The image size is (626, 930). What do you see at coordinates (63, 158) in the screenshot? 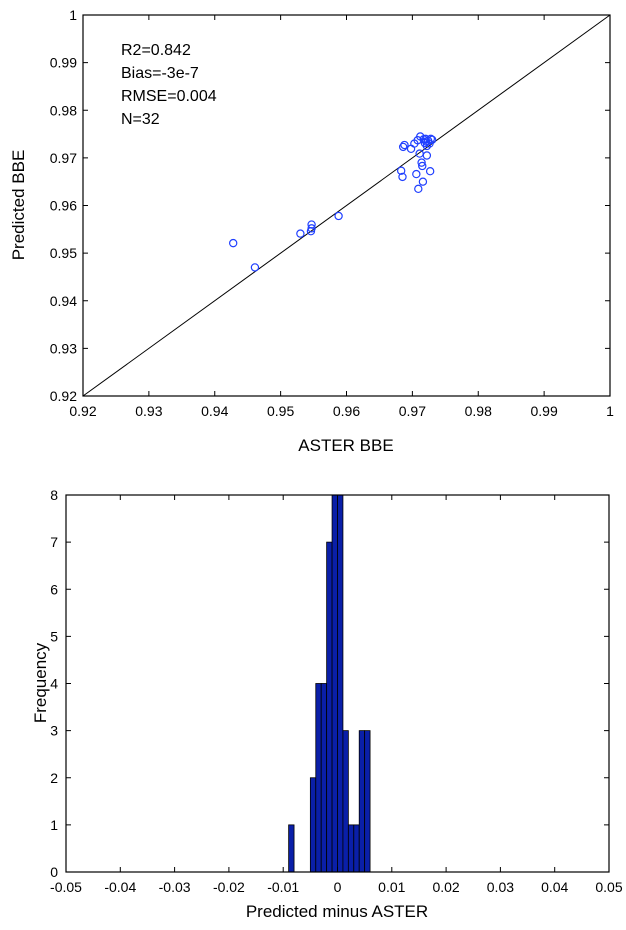
I see `scatter-y-tick-label: 0.97` at bounding box center [63, 158].